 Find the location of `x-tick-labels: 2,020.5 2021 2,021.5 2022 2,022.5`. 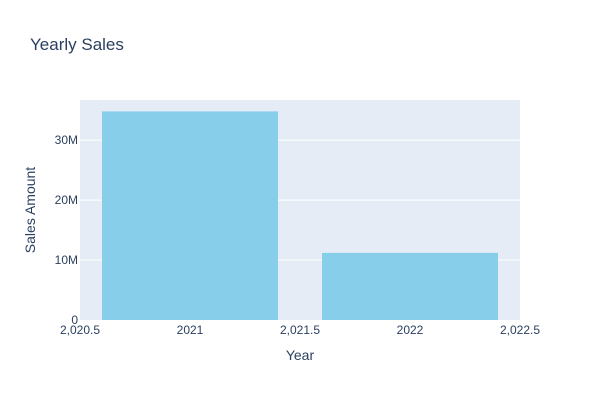

x-tick-labels: 2,020.5 2021 2,021.5 2022 2,022.5 is located at coordinates (300, 330).